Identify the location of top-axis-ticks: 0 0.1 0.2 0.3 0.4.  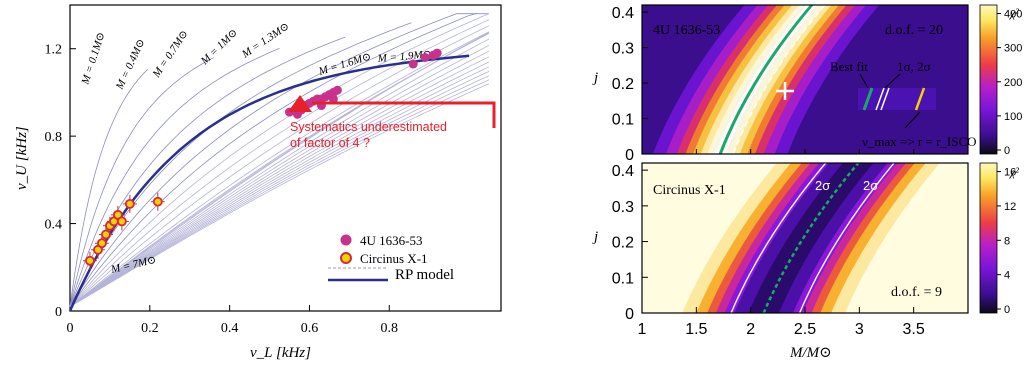
(763, 84).